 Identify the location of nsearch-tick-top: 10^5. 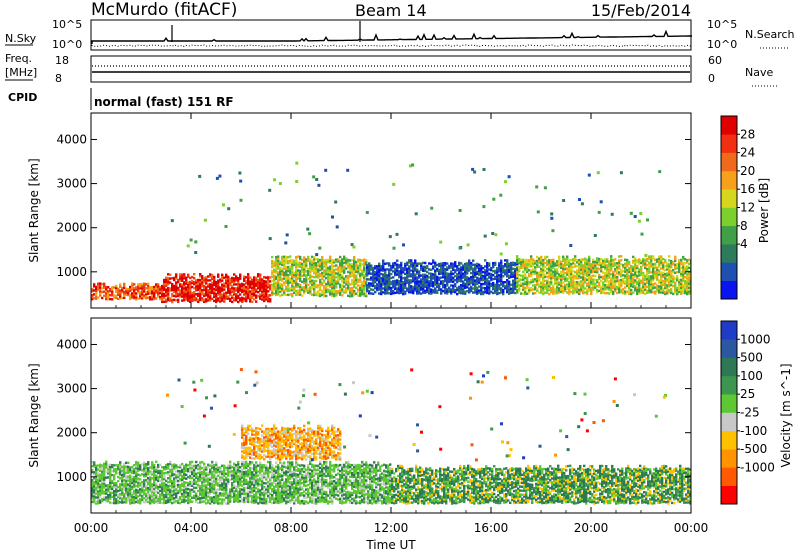
(722, 24).